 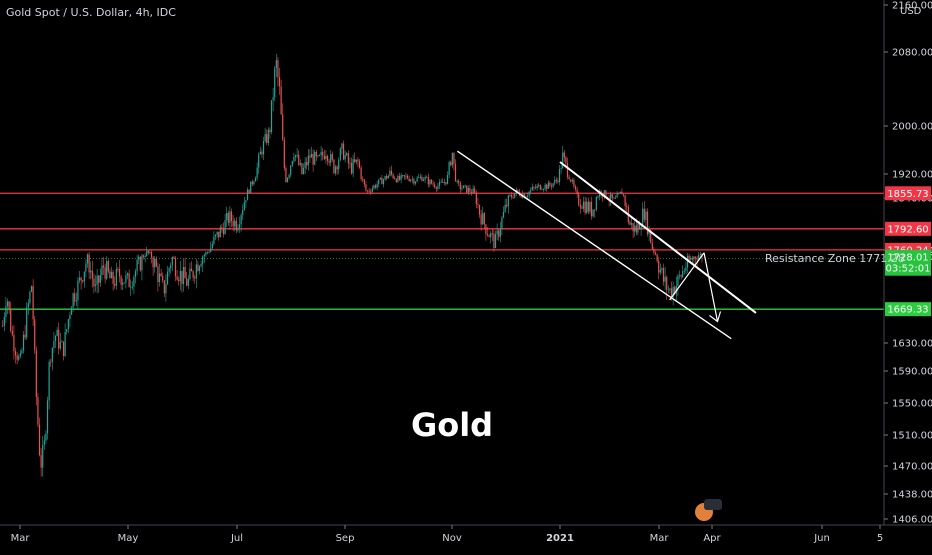 I want to click on avatar-icon, so click(x=708, y=510).